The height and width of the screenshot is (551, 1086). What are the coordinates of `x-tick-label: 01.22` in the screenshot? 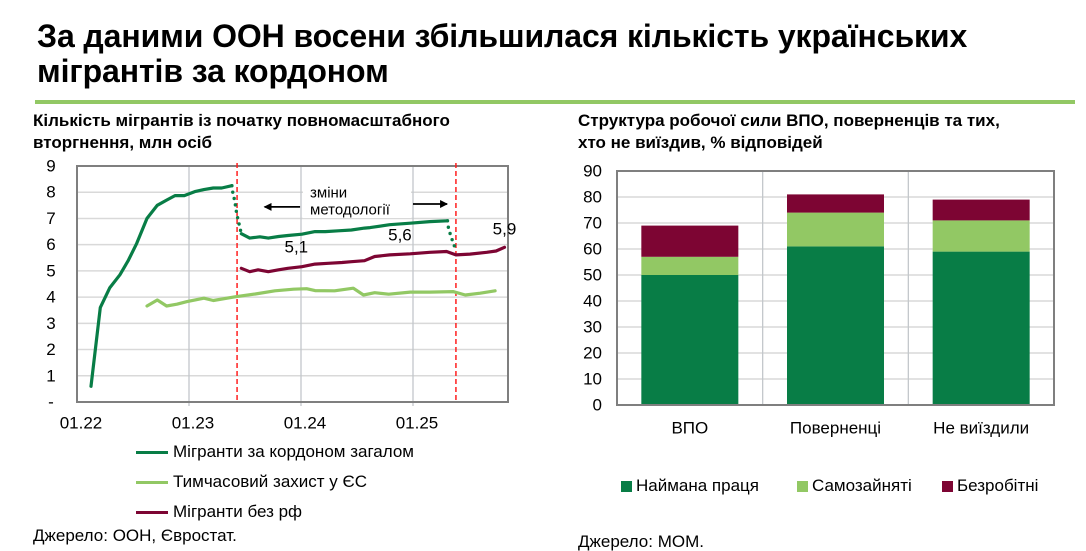 It's located at (81, 423).